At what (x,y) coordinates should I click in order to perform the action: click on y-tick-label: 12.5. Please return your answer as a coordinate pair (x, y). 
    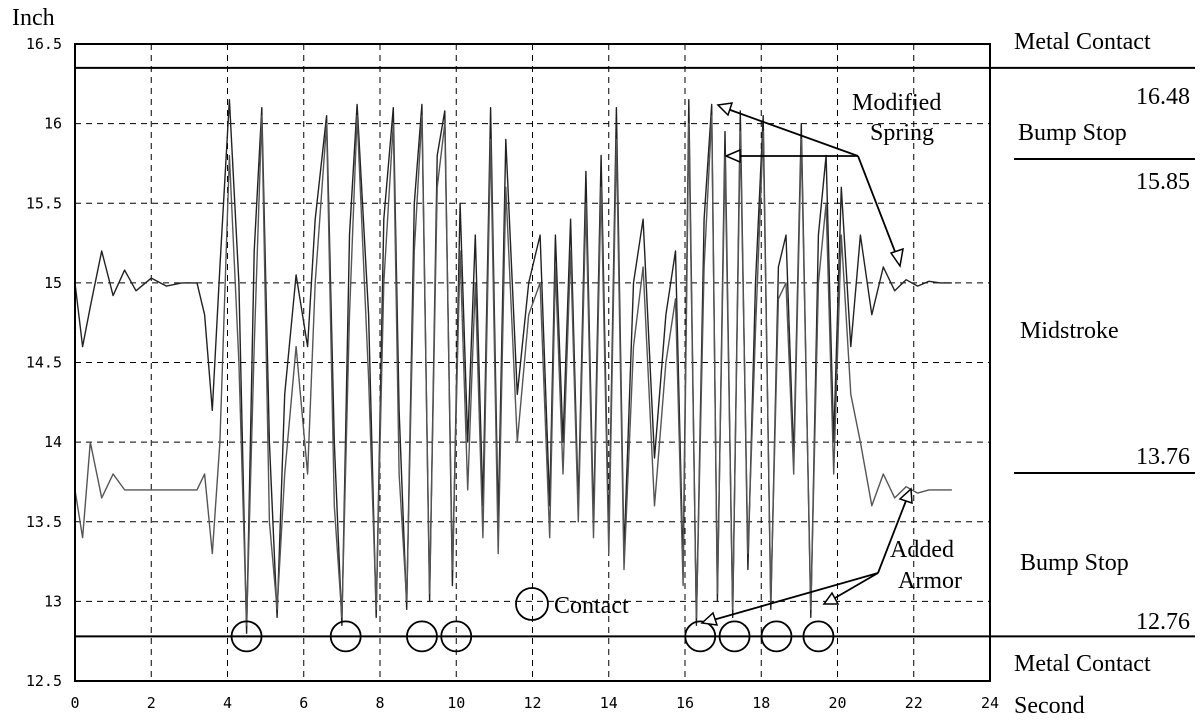
    Looking at the image, I should click on (44, 681).